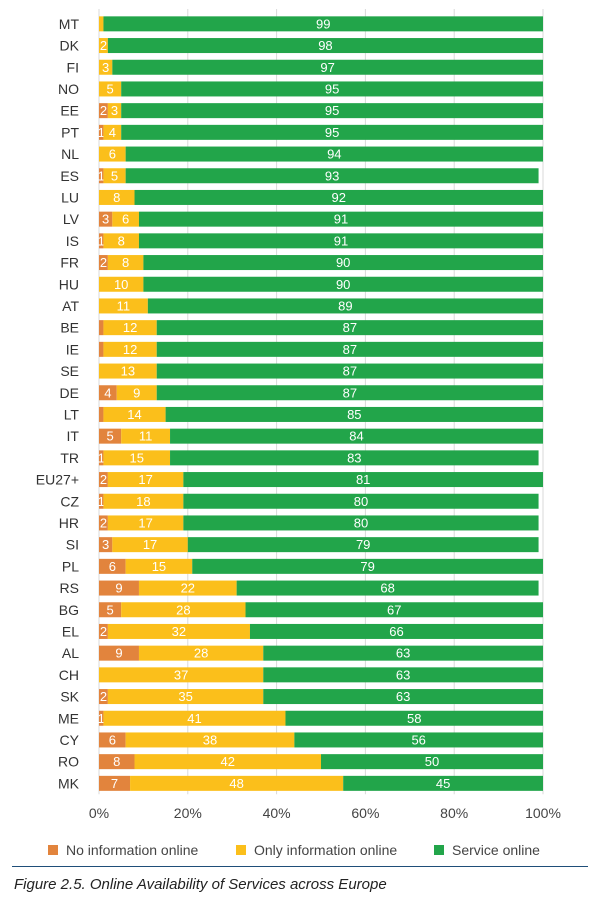 This screenshot has width=600, height=907. What do you see at coordinates (439, 850) in the screenshot?
I see `legend-swatch-green` at bounding box center [439, 850].